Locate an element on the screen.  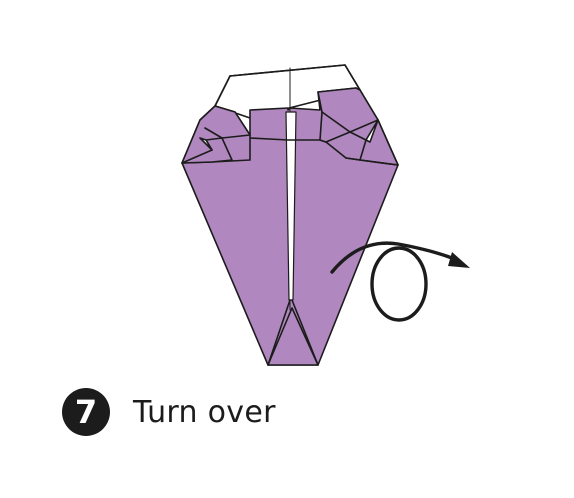
right-pleat-fold is located at coordinates (350, 122).